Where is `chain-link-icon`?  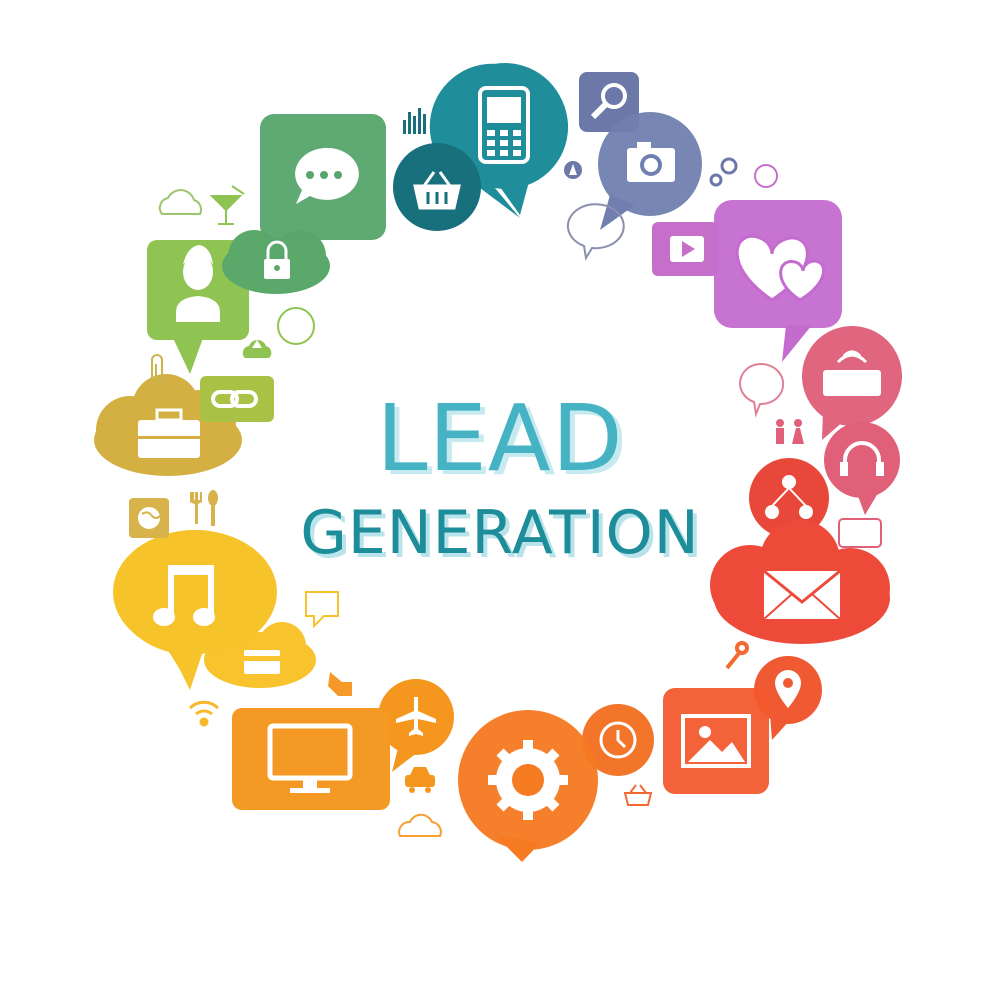
chain-link-icon is located at coordinates (234, 399).